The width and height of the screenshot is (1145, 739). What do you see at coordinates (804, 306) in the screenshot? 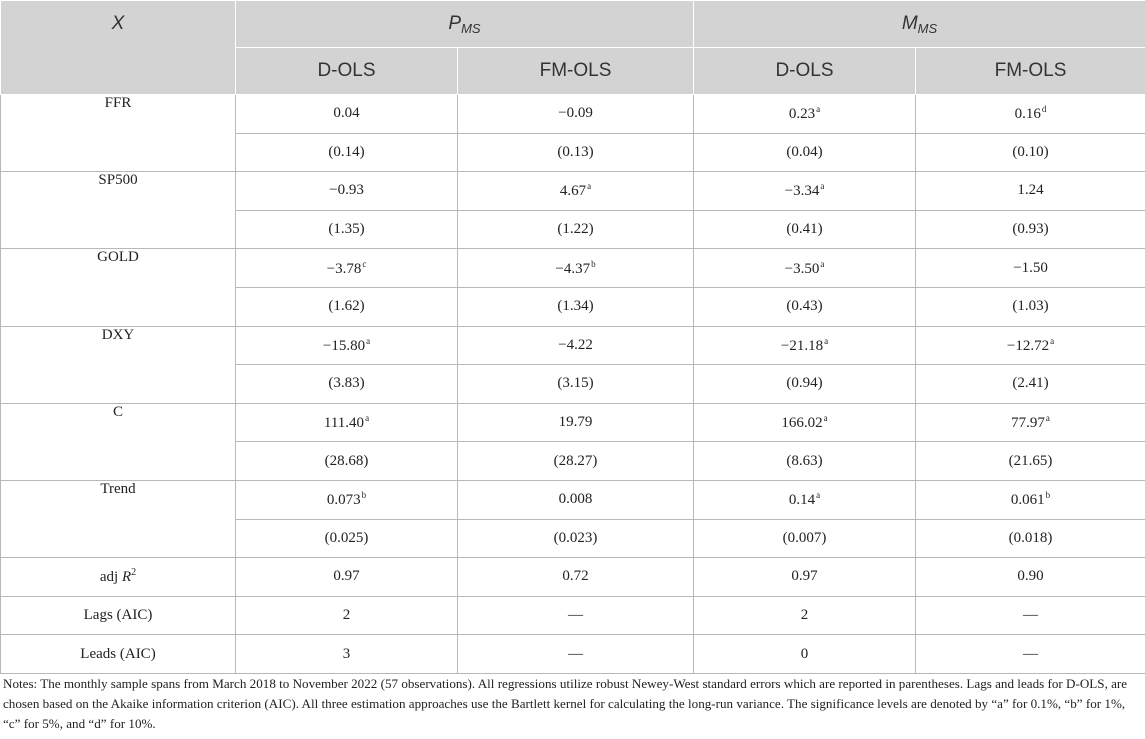
I see `se-cell: (0.43)` at bounding box center [804, 306].